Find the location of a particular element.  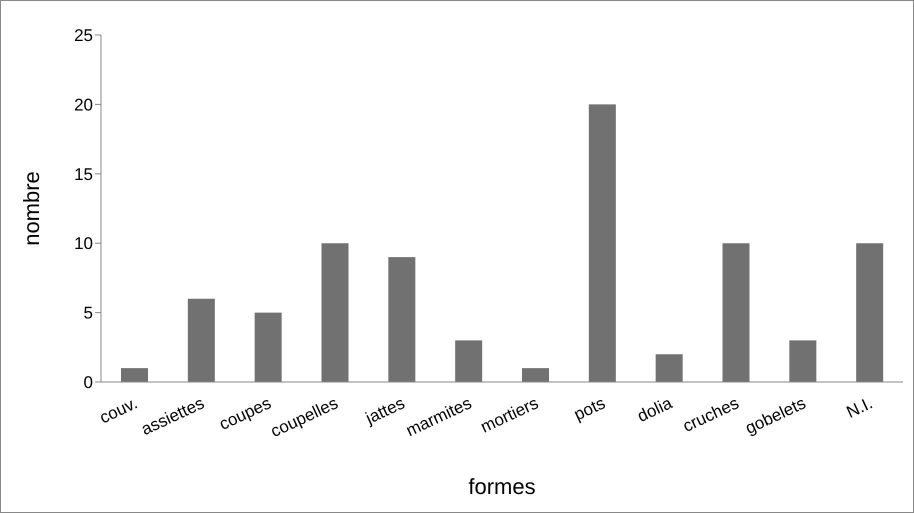

x-axis-title: formes is located at coordinates (502, 486).